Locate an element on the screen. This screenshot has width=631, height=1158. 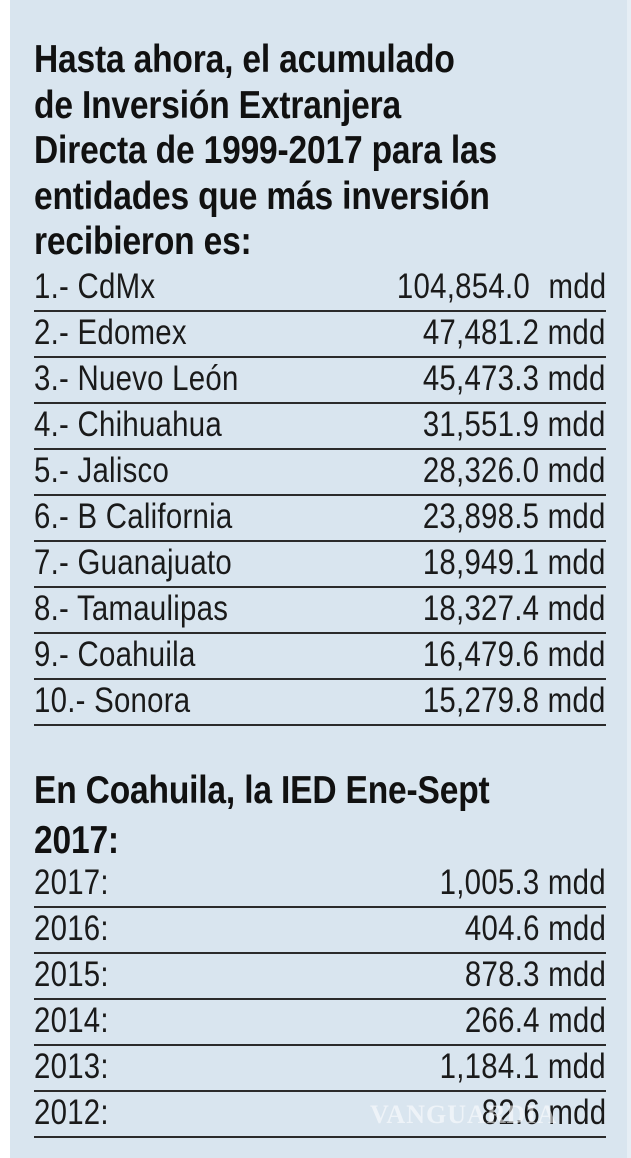
table-row: 8.- Tamaulipas 18,327.4 mdd is located at coordinates (320, 611).